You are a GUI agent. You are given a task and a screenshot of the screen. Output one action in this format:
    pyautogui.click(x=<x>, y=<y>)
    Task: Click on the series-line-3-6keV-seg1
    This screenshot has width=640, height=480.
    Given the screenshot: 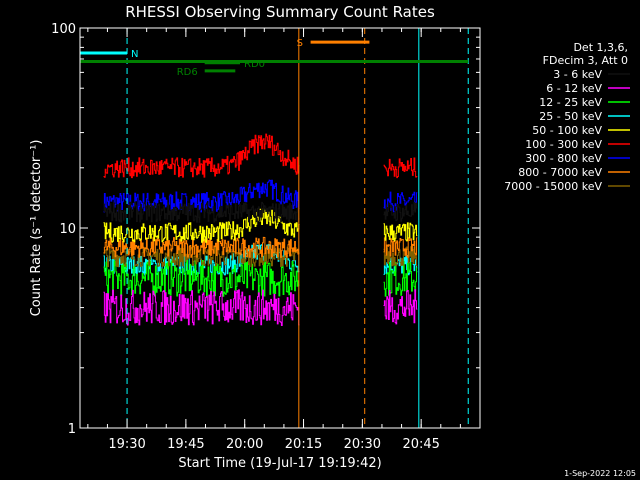 What is the action you would take?
    pyautogui.click(x=201, y=212)
    